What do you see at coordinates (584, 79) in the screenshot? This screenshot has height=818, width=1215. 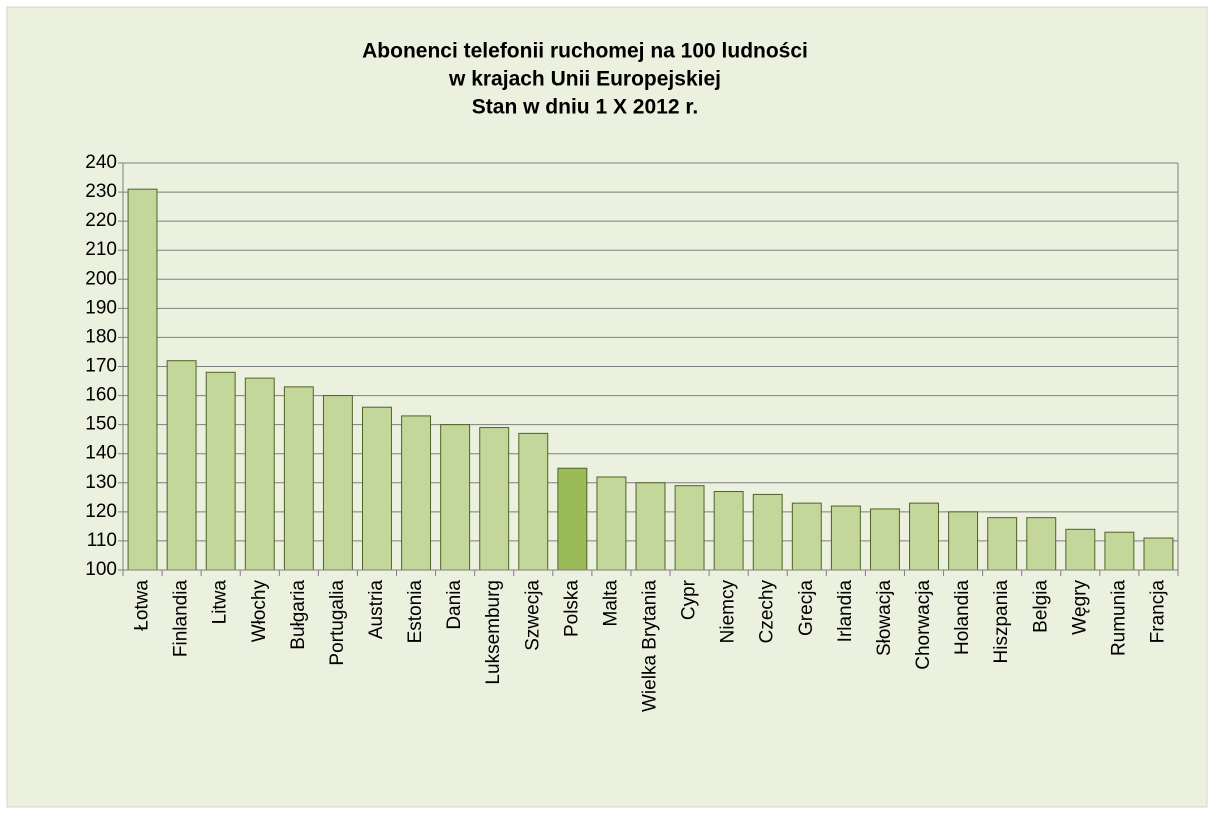 I see `chart-title: w krajach Unii Europejskiej` at bounding box center [584, 79].